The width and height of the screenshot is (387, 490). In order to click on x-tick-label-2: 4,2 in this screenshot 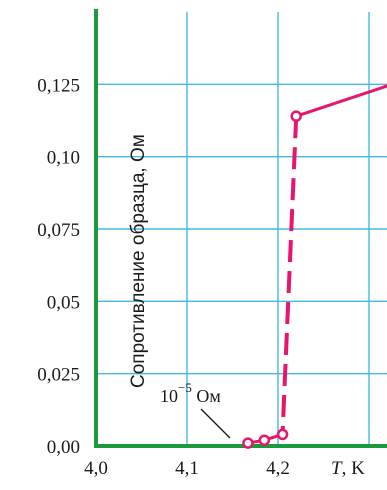, I will do `click(278, 468)`.